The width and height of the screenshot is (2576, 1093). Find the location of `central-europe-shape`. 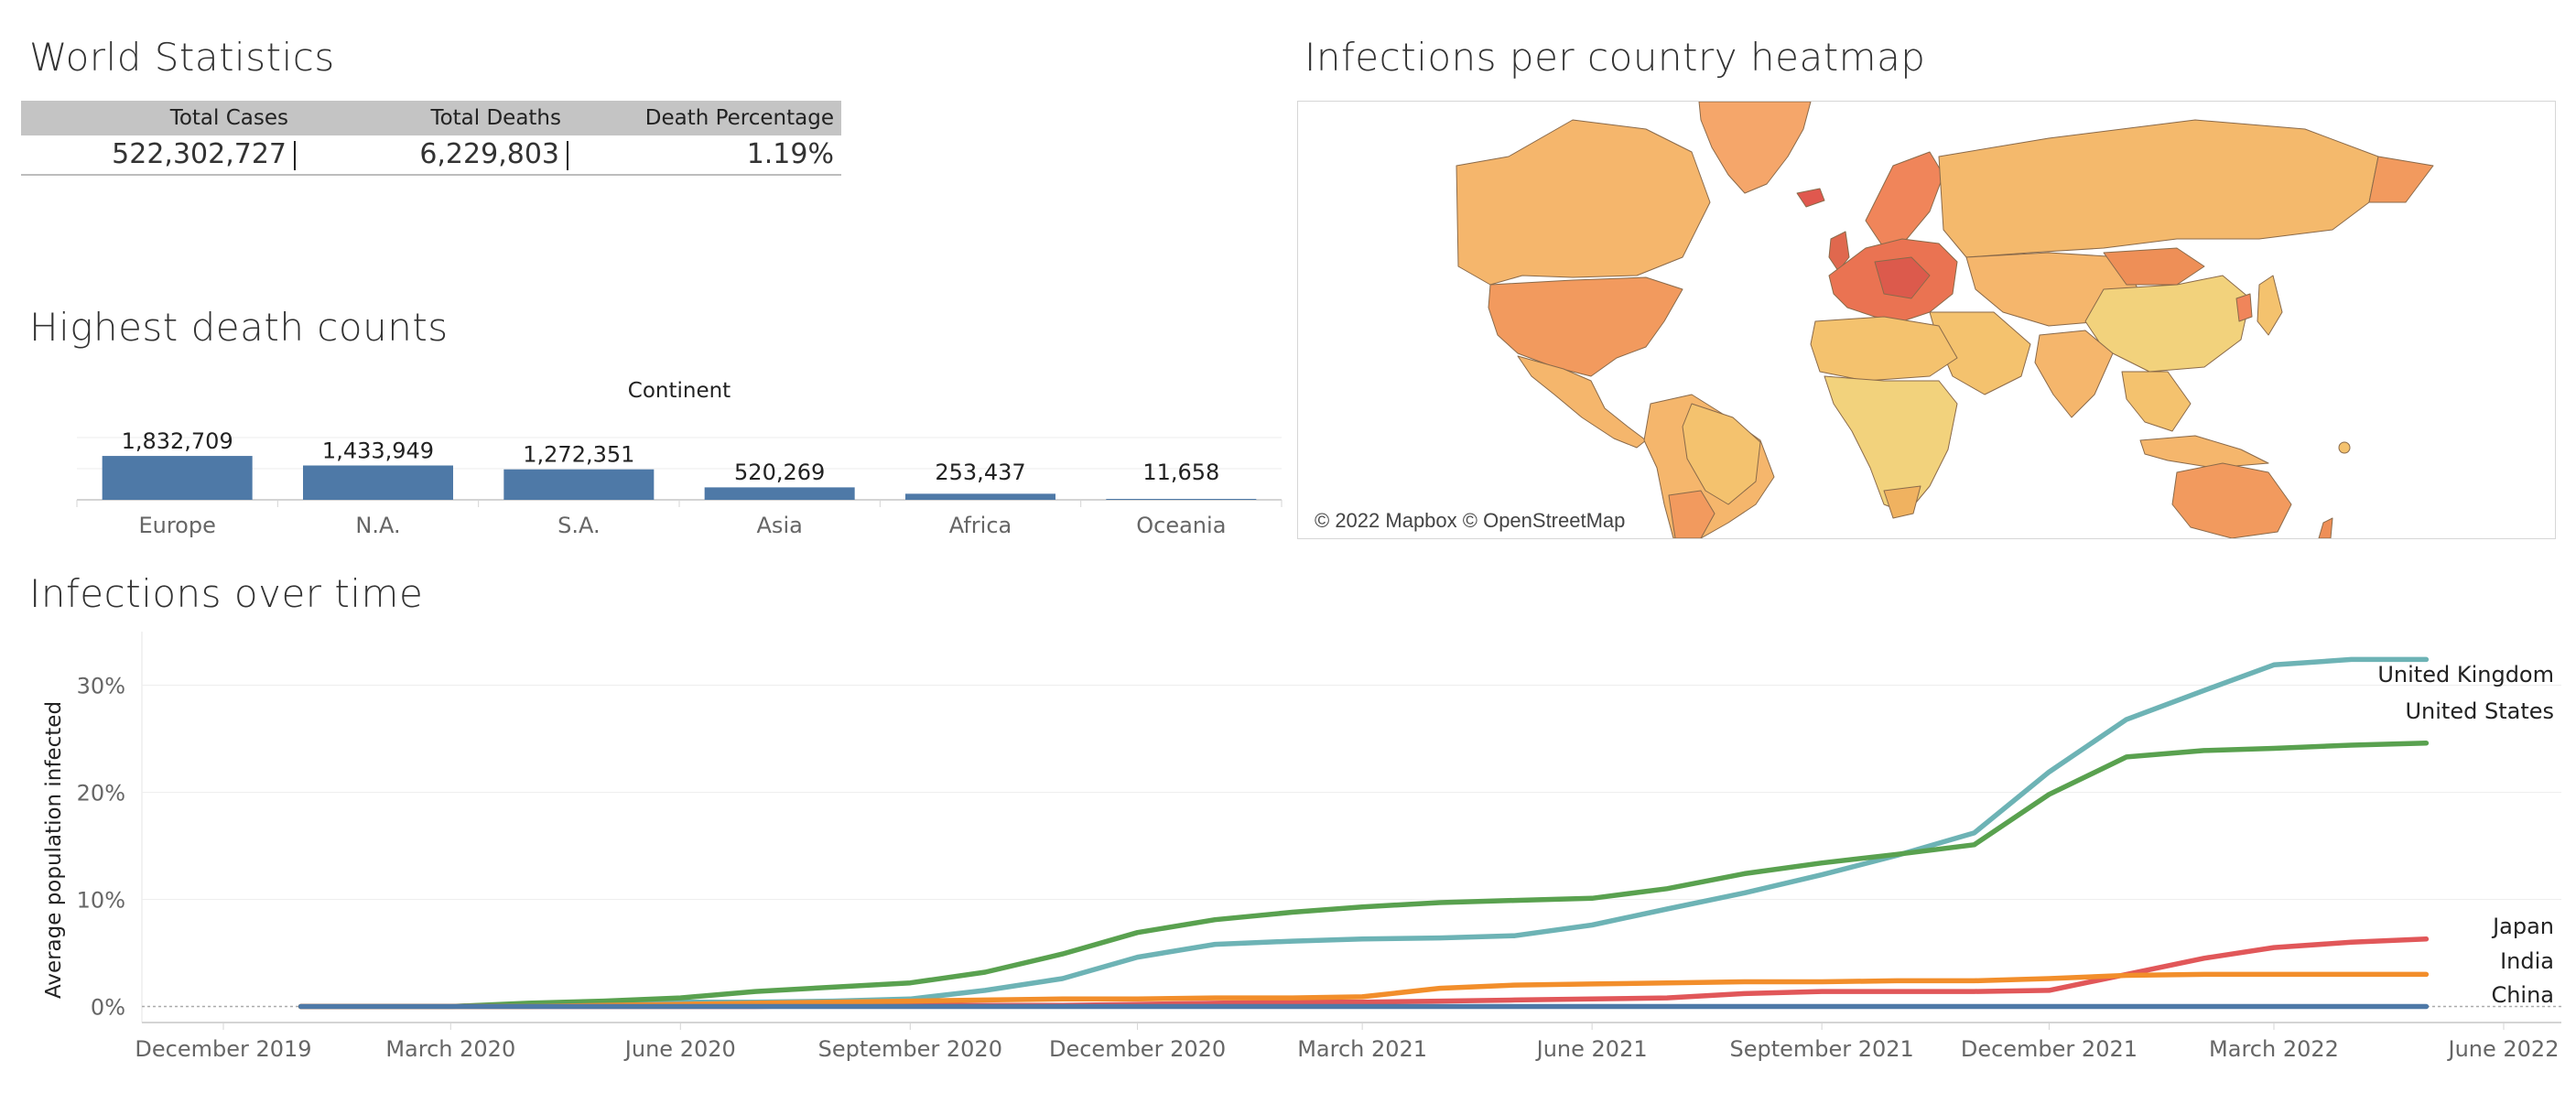

central-europe-shape is located at coordinates (1903, 277).